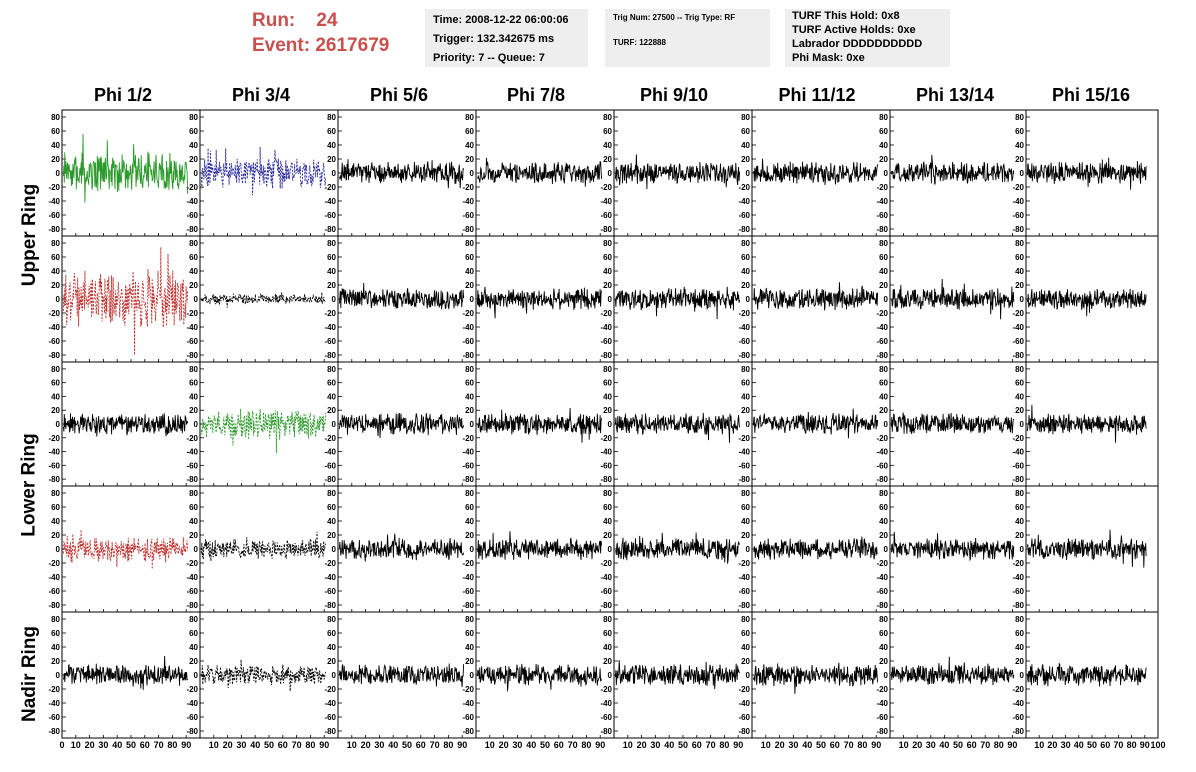 This screenshot has height=772, width=1196. I want to click on x-tick-label: 60, so click(559, 745).